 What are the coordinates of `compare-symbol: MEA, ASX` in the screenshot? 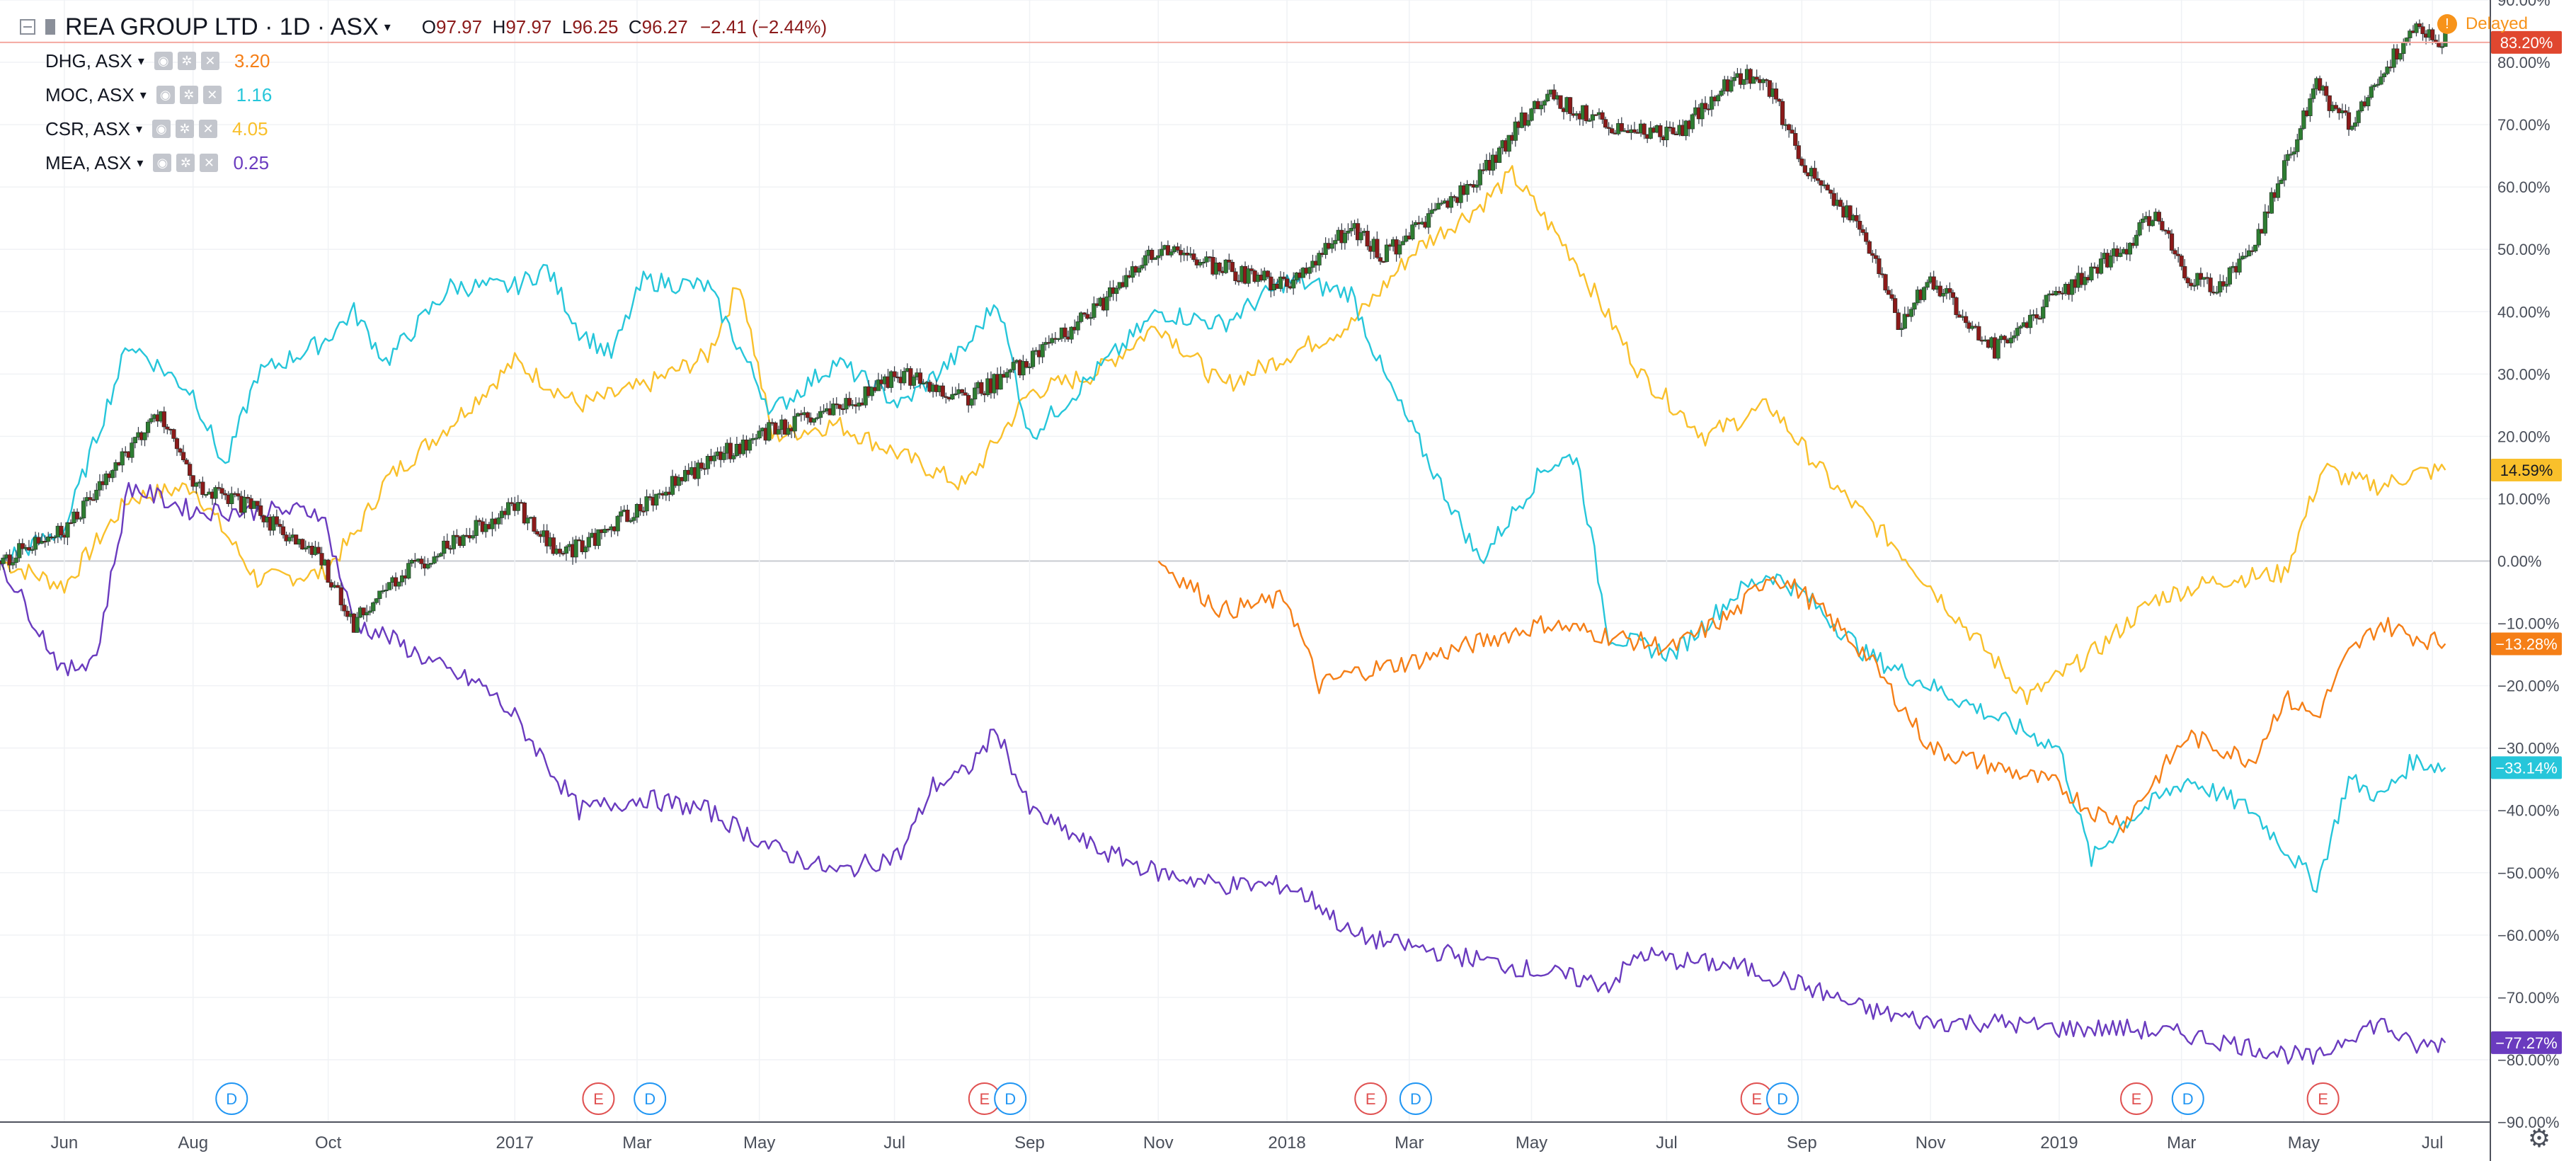 It's located at (88, 162).